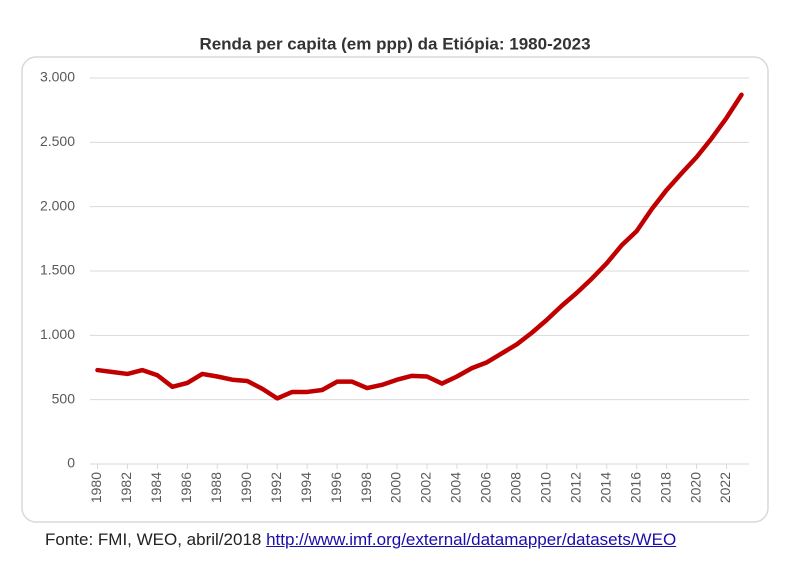 This screenshot has width=789, height=582. What do you see at coordinates (366, 487) in the screenshot?
I see `x-tick-label: 1998` at bounding box center [366, 487].